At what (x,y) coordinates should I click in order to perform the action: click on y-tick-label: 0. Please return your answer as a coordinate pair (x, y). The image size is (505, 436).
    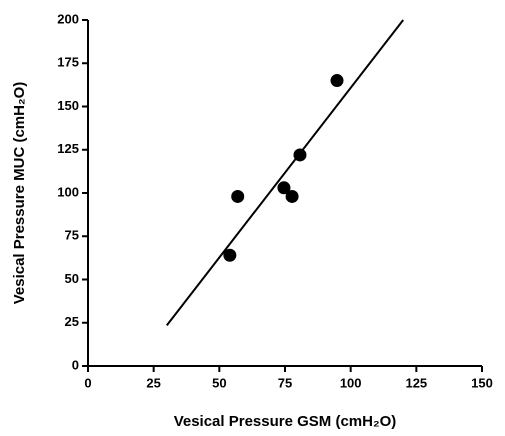
    Looking at the image, I should click on (75, 364).